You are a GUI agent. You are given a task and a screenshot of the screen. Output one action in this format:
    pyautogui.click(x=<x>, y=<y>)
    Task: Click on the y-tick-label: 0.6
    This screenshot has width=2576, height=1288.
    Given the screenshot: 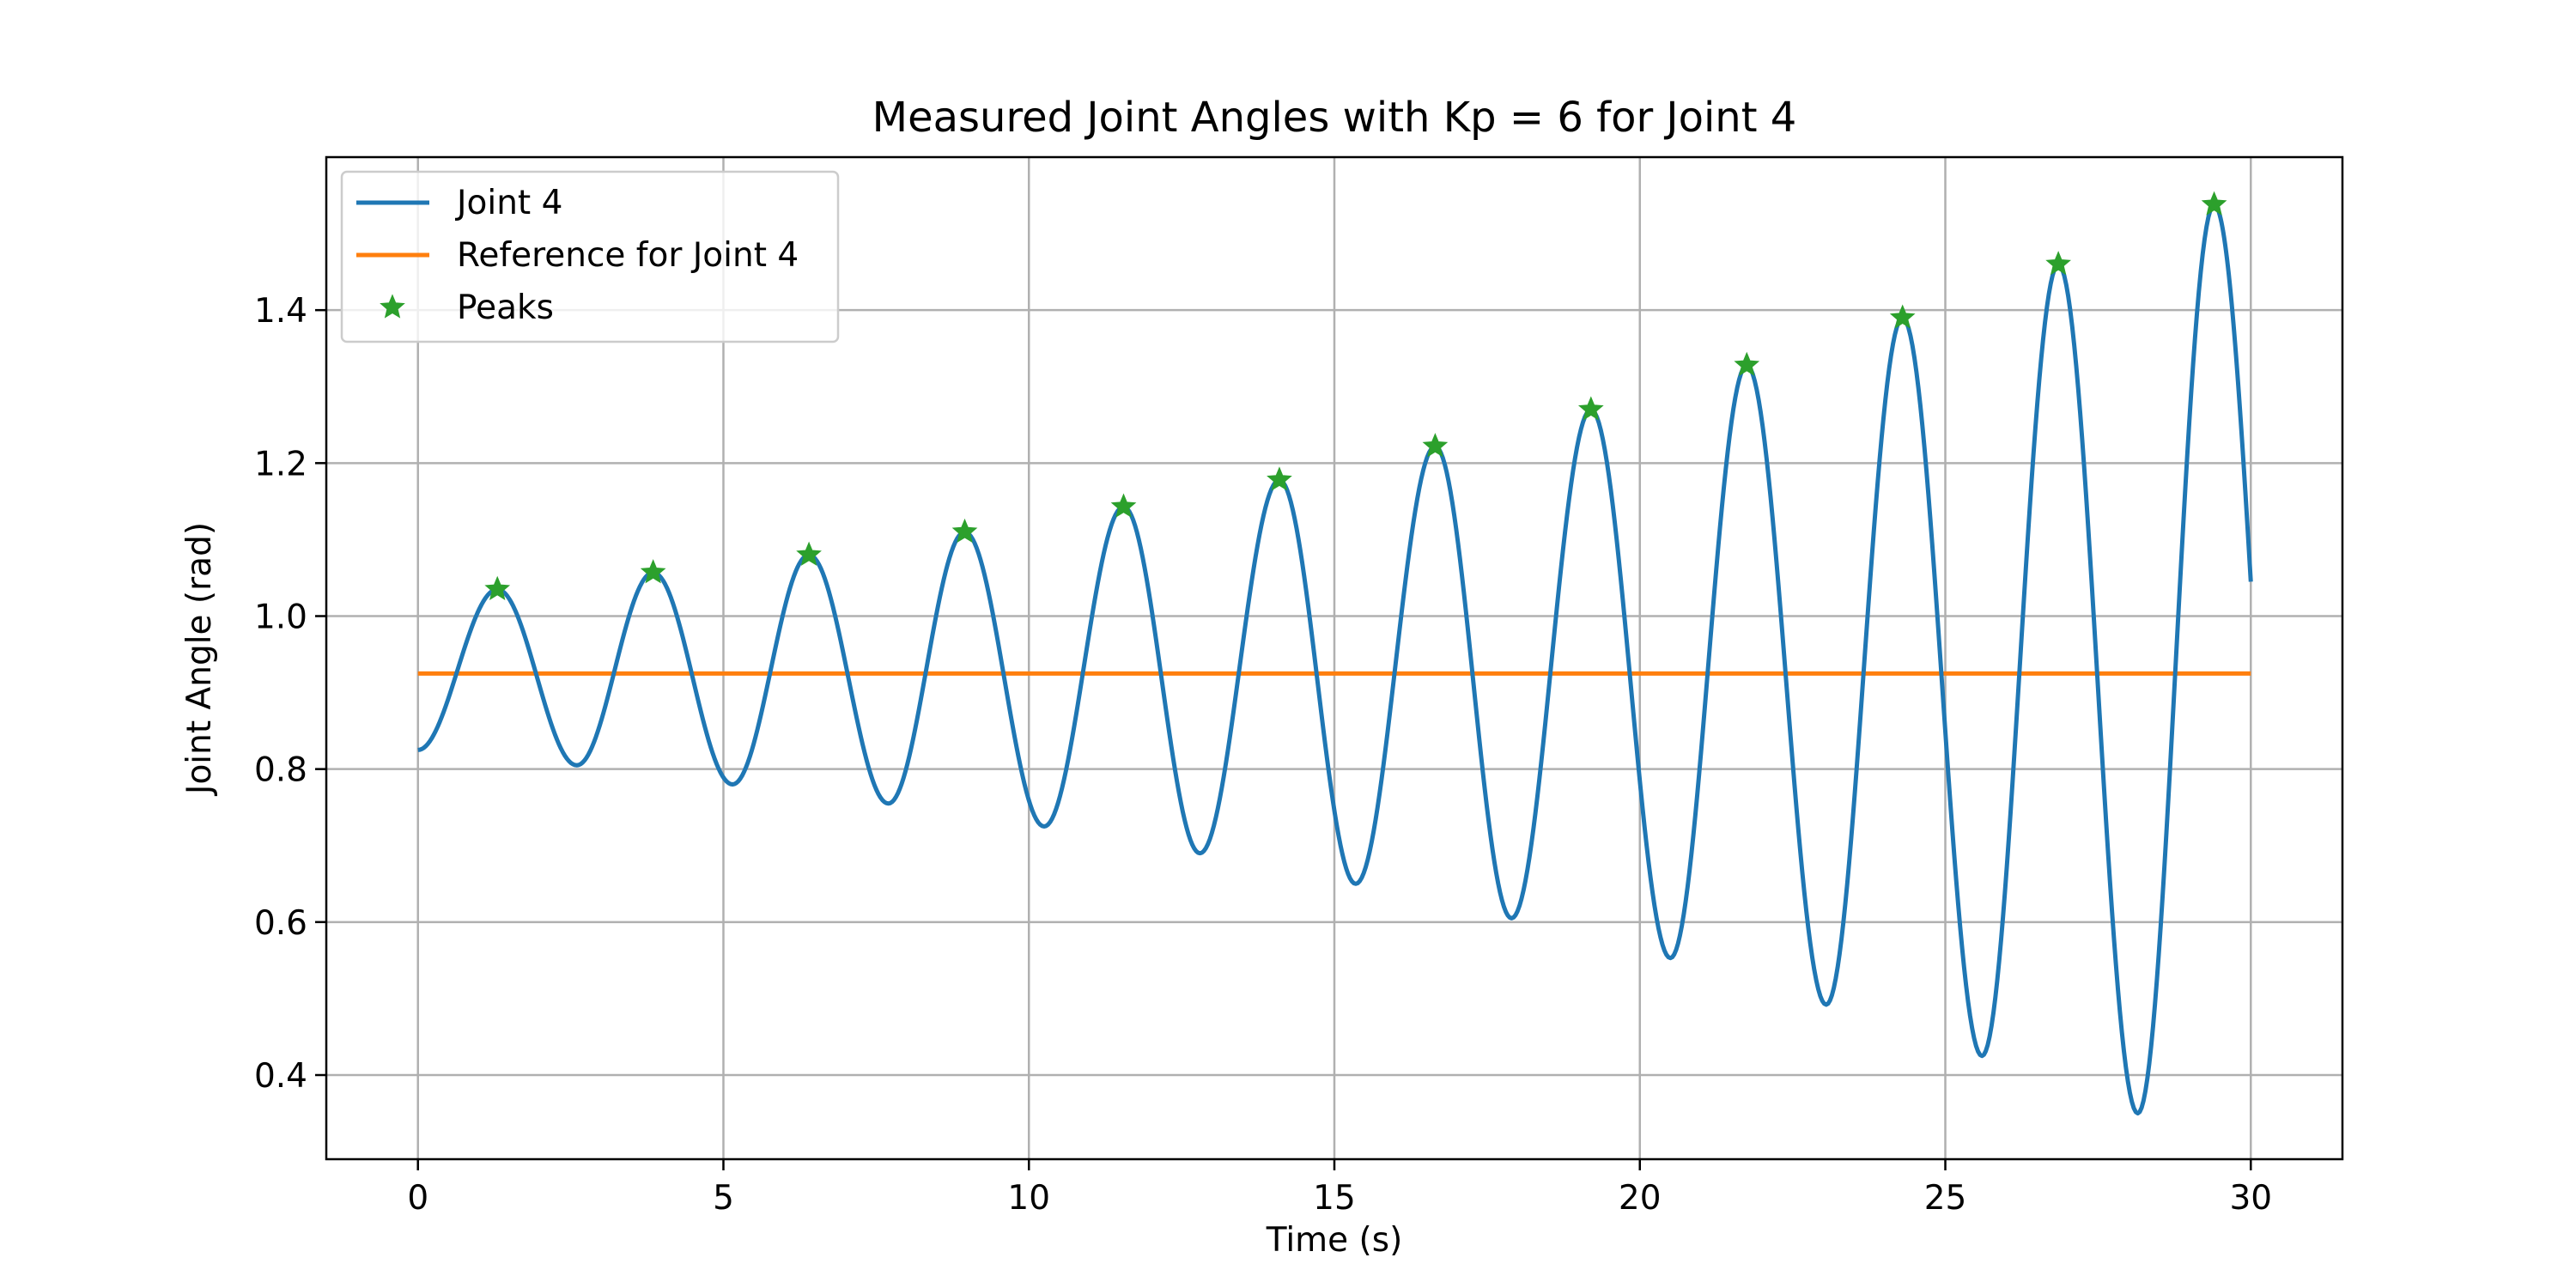 What is the action you would take?
    pyautogui.click(x=280, y=924)
    